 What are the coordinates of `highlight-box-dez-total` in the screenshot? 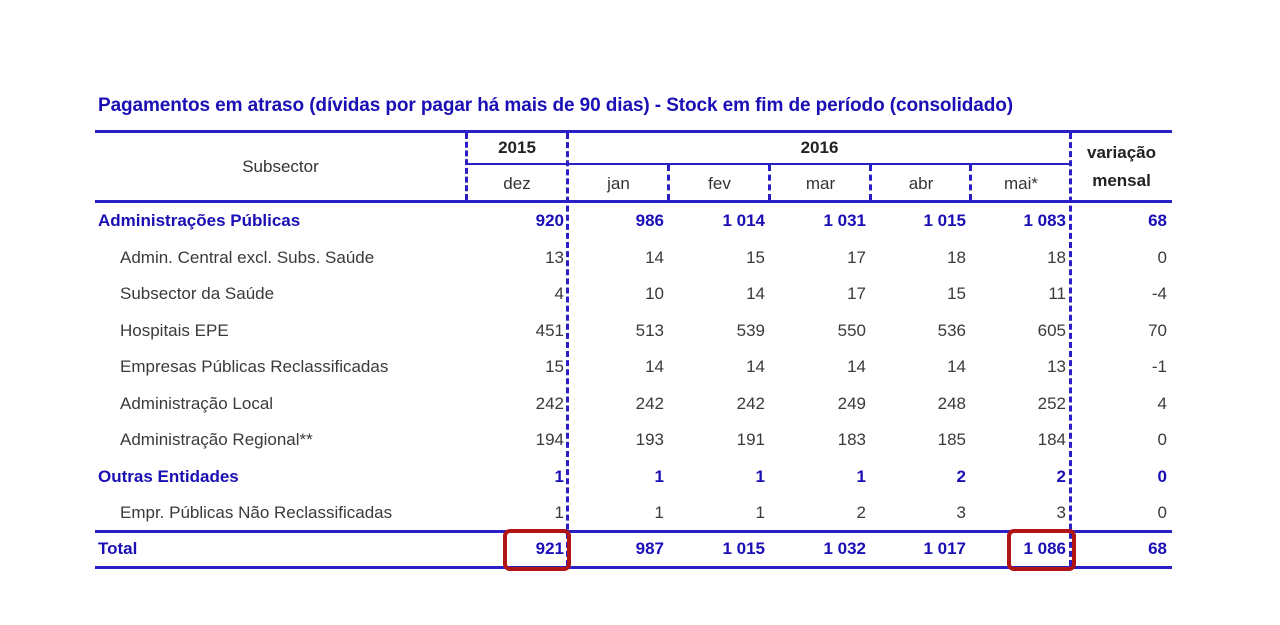 It's located at (537, 550).